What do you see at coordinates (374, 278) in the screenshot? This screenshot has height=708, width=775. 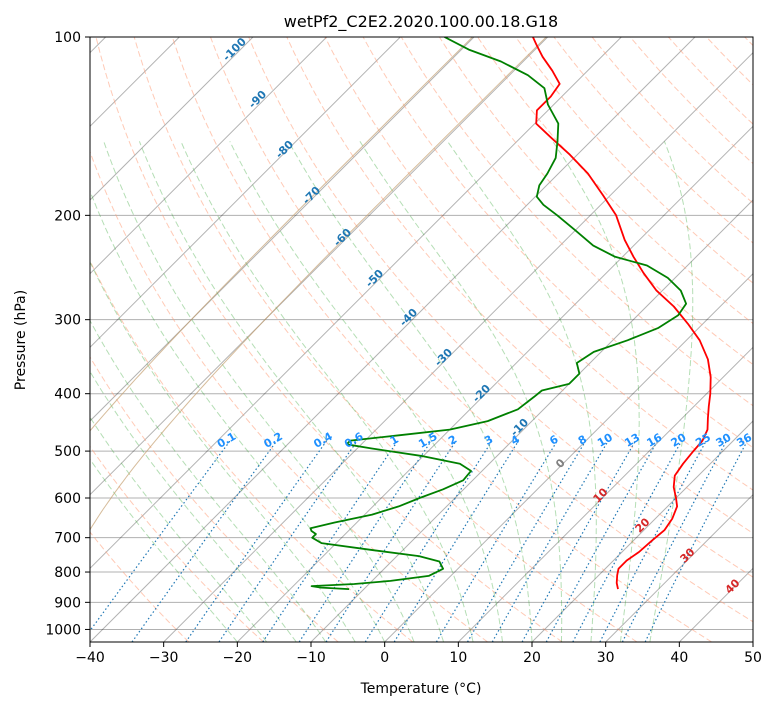 I see `isotherm-label: -50` at bounding box center [374, 278].